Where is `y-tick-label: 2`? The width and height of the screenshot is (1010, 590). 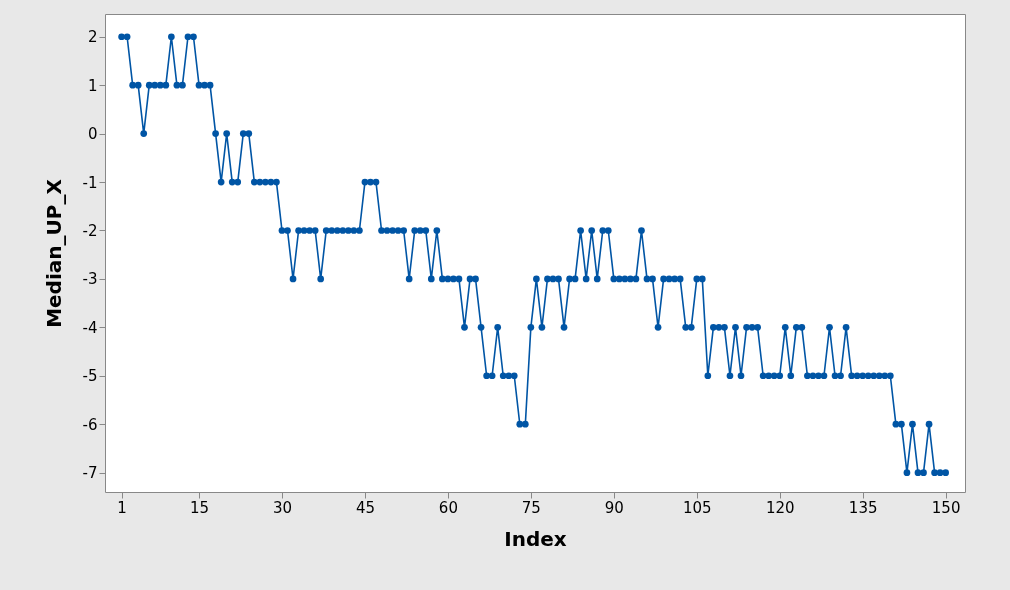
y-tick-label: 2 is located at coordinates (92, 37).